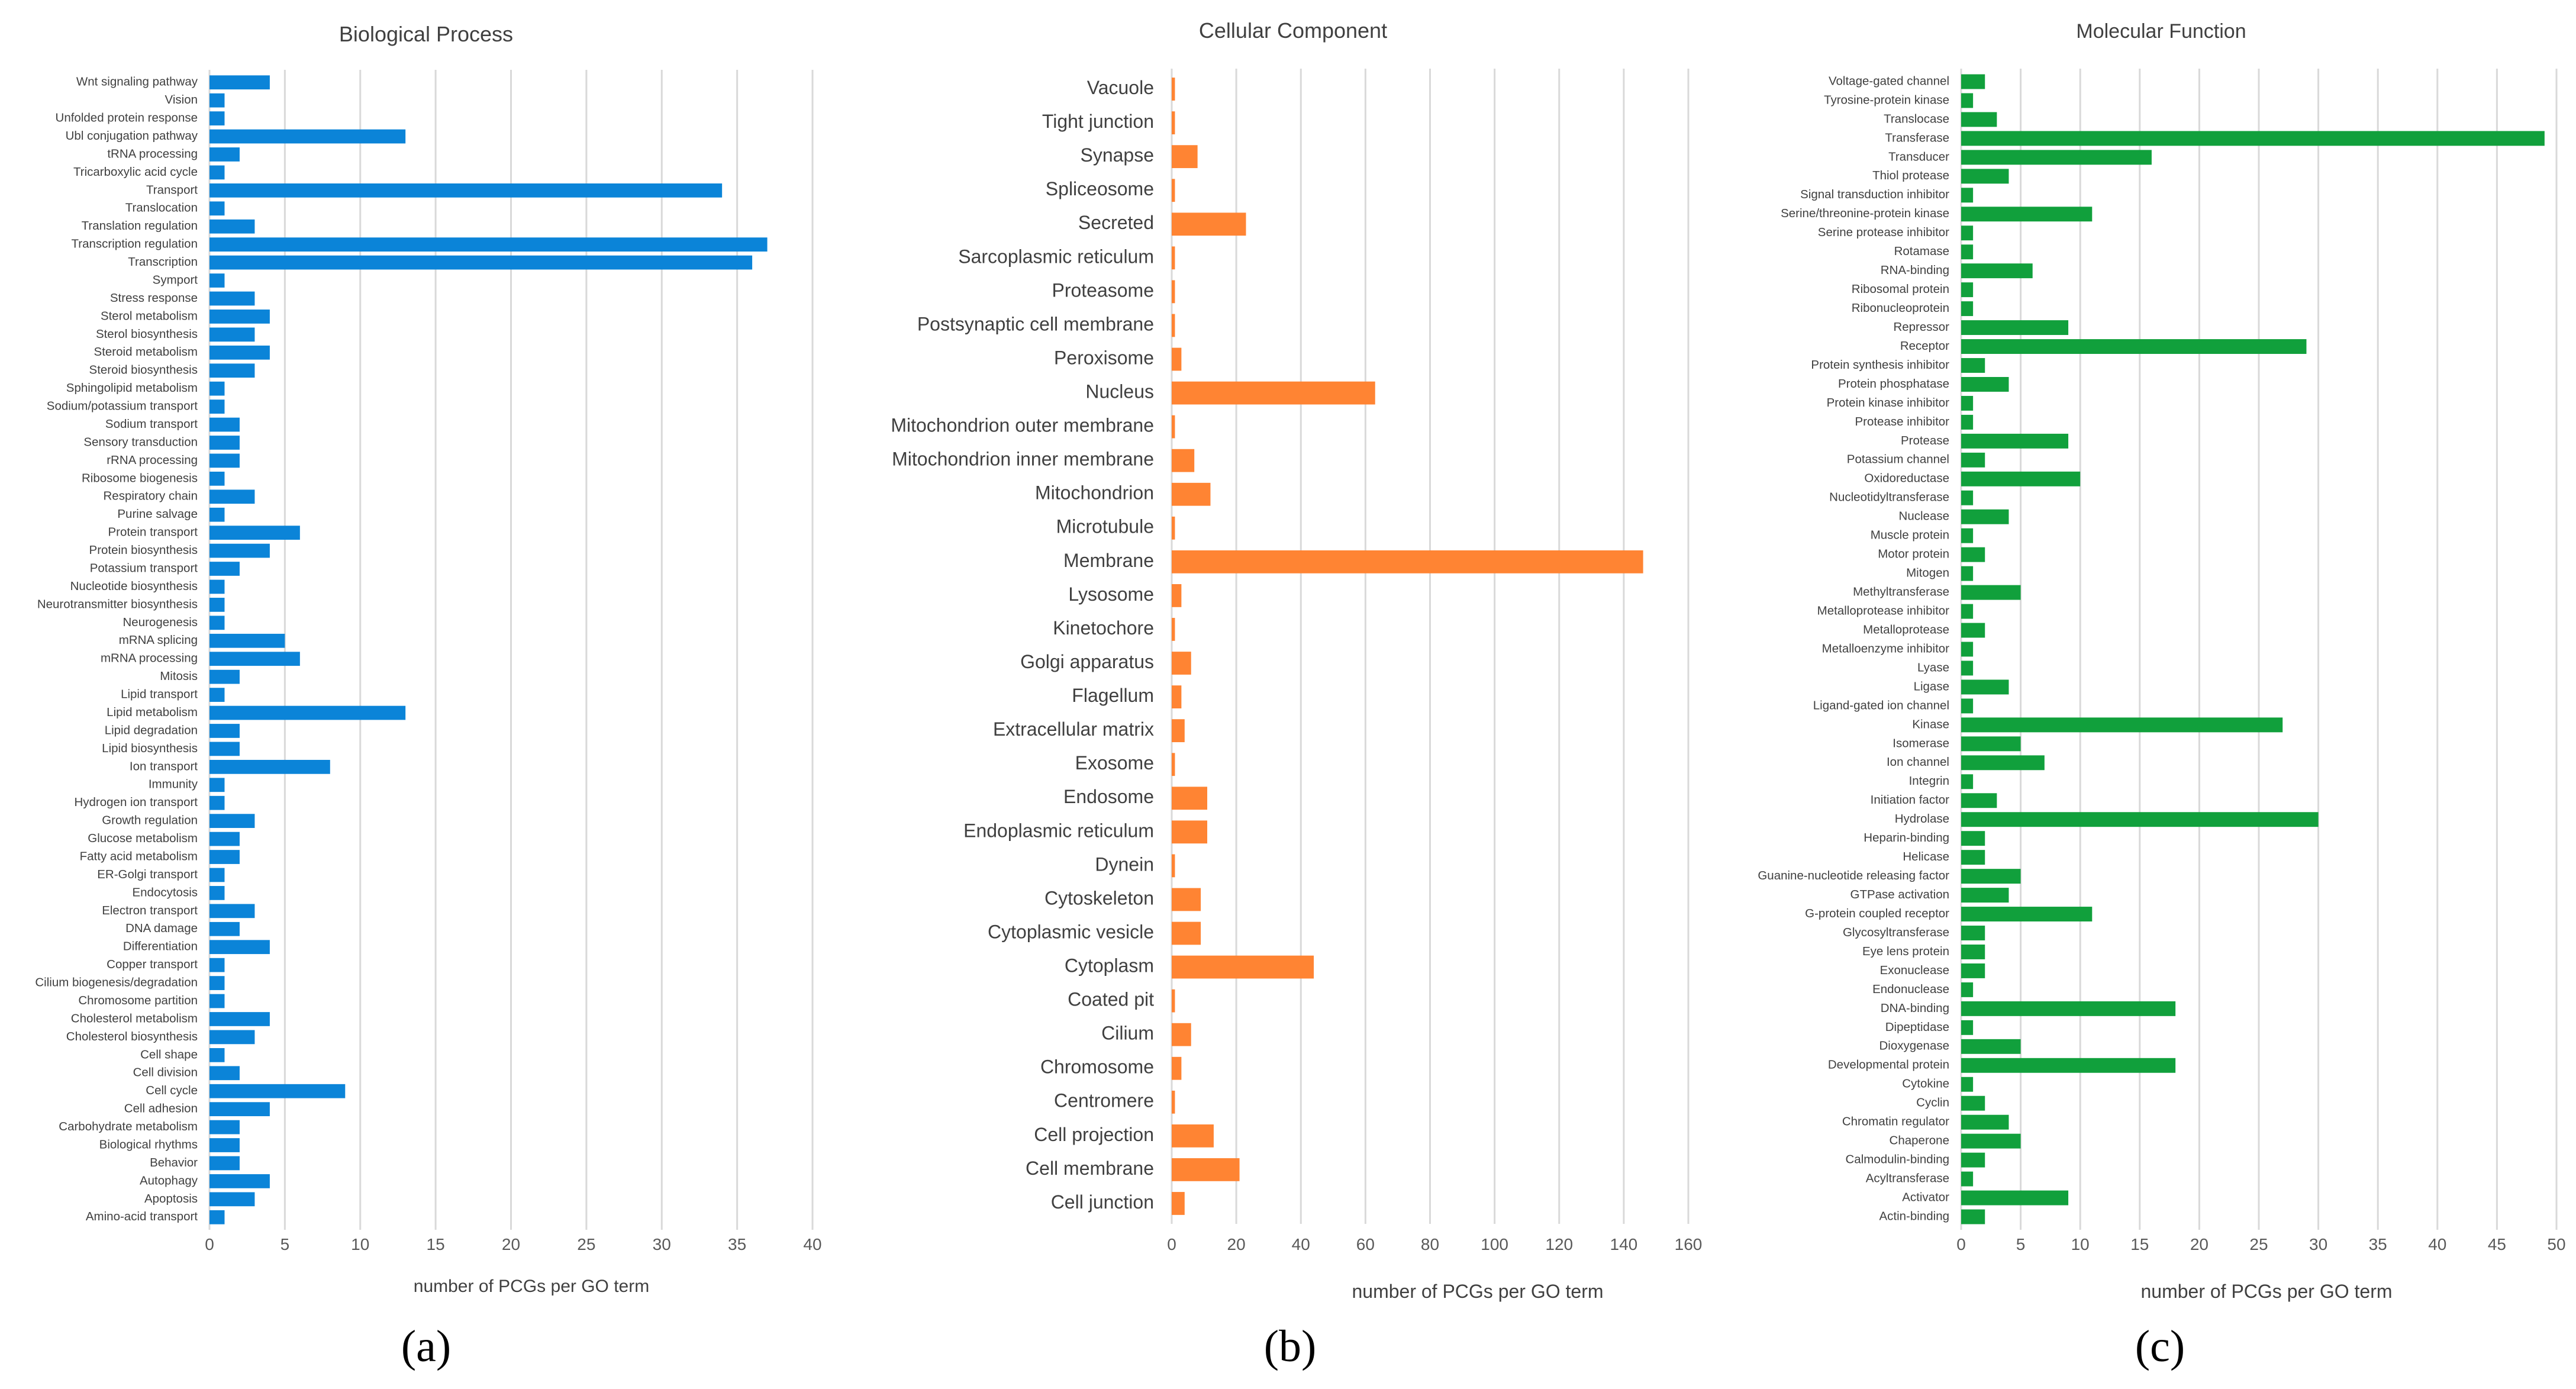 This screenshot has width=2576, height=1389. What do you see at coordinates (161, 1109) in the screenshot?
I see `bp-category-label: Cell adhesion` at bounding box center [161, 1109].